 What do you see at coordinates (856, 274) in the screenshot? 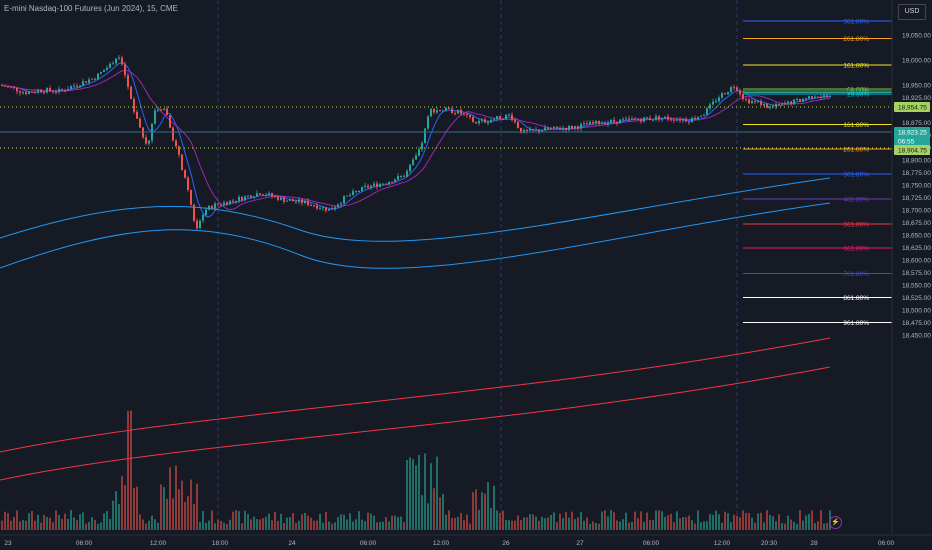
I see `fib-level-label: 761.80%` at bounding box center [856, 274].